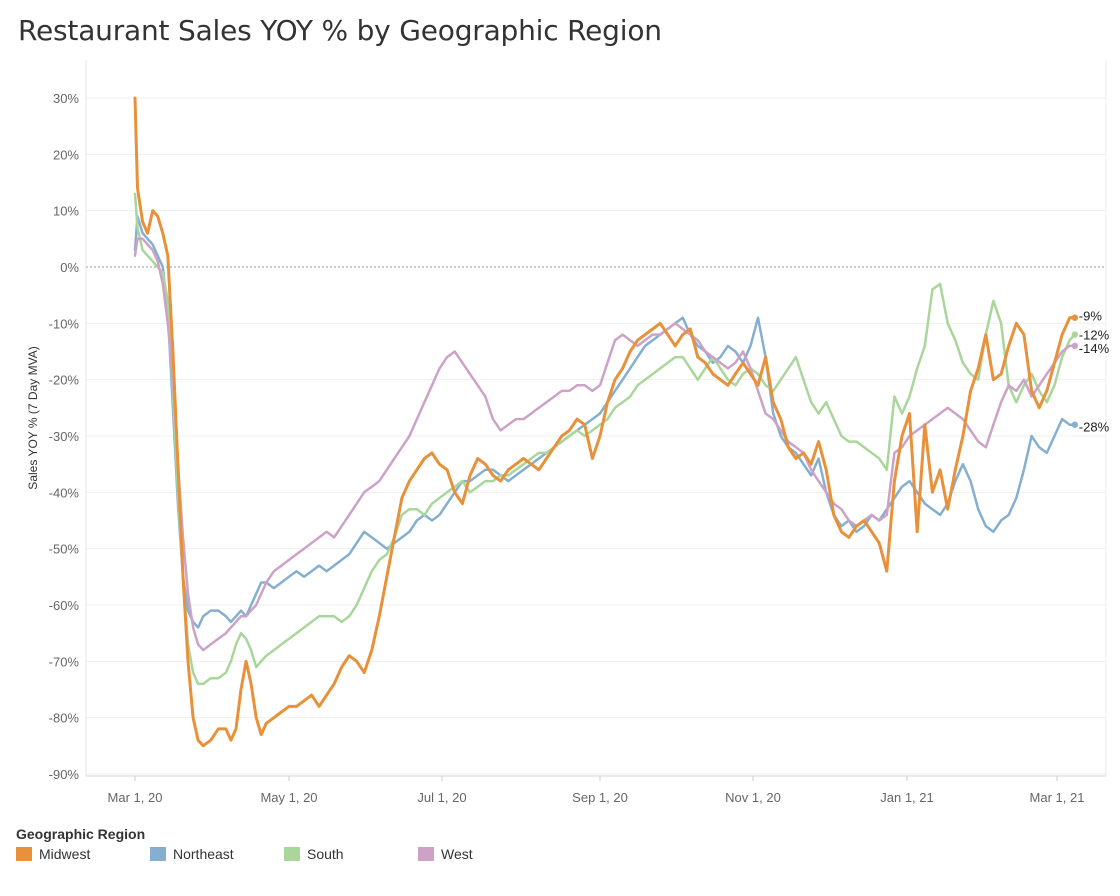 Image resolution: width=1120 pixels, height=896 pixels. Describe the element at coordinates (64, 323) in the screenshot. I see `y-tick-label: -10%` at that location.